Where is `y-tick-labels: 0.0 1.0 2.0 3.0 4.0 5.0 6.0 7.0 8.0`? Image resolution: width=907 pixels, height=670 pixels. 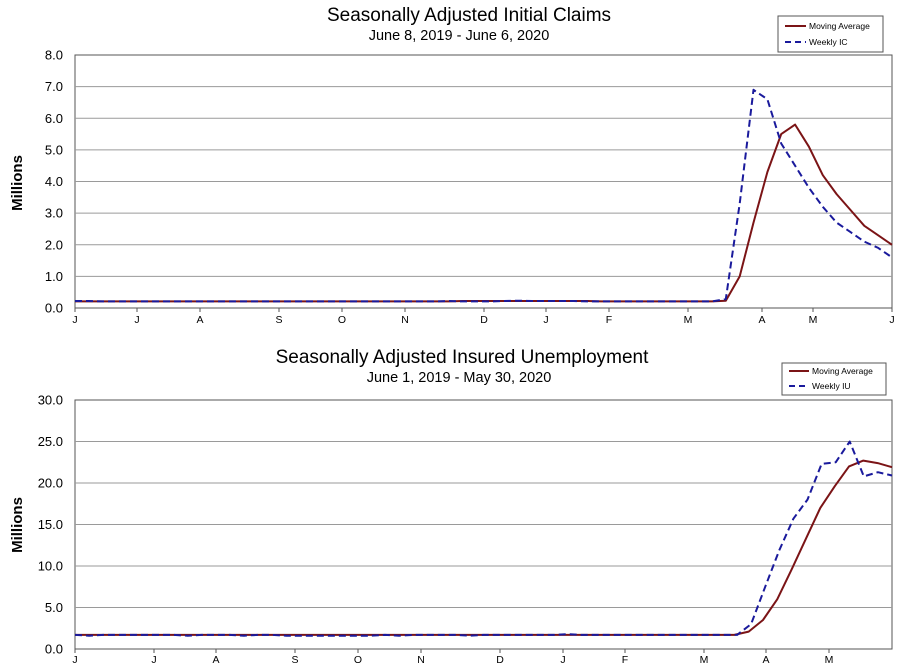 y-tick-labels: 0.0 1.0 2.0 3.0 4.0 5.0 6.0 7.0 8.0 is located at coordinates (54, 182).